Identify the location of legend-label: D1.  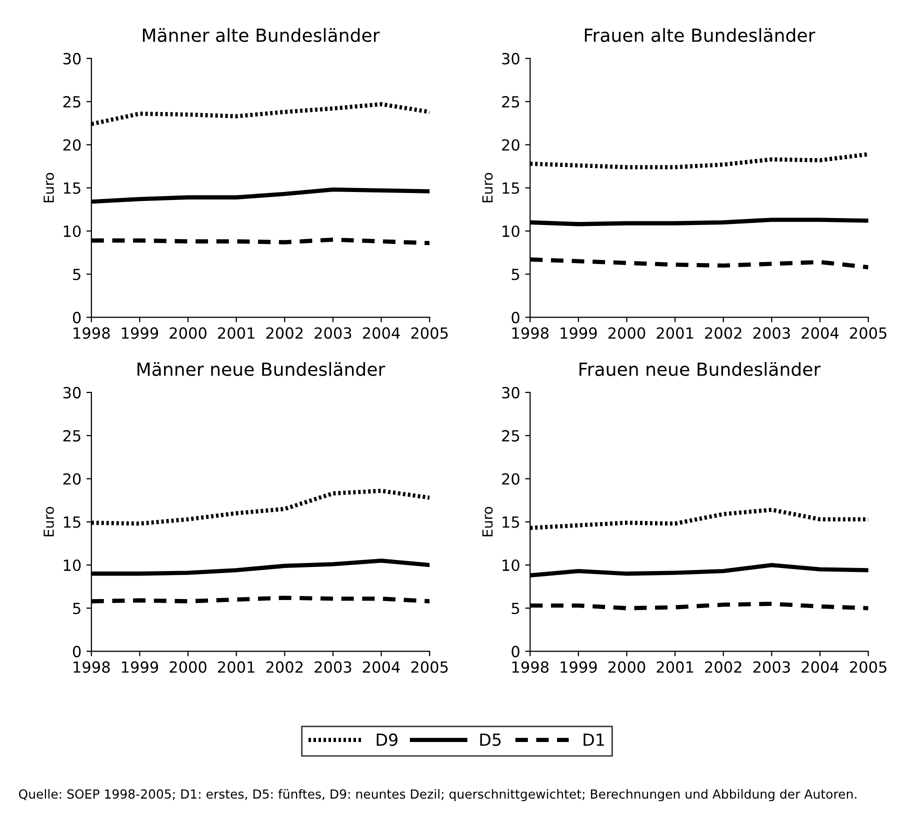
(594, 740).